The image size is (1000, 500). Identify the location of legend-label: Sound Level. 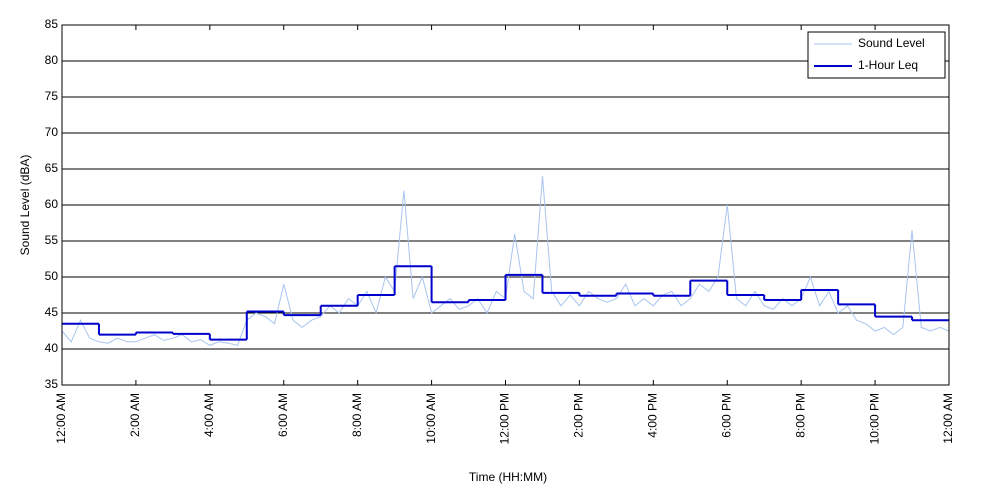
(891, 43).